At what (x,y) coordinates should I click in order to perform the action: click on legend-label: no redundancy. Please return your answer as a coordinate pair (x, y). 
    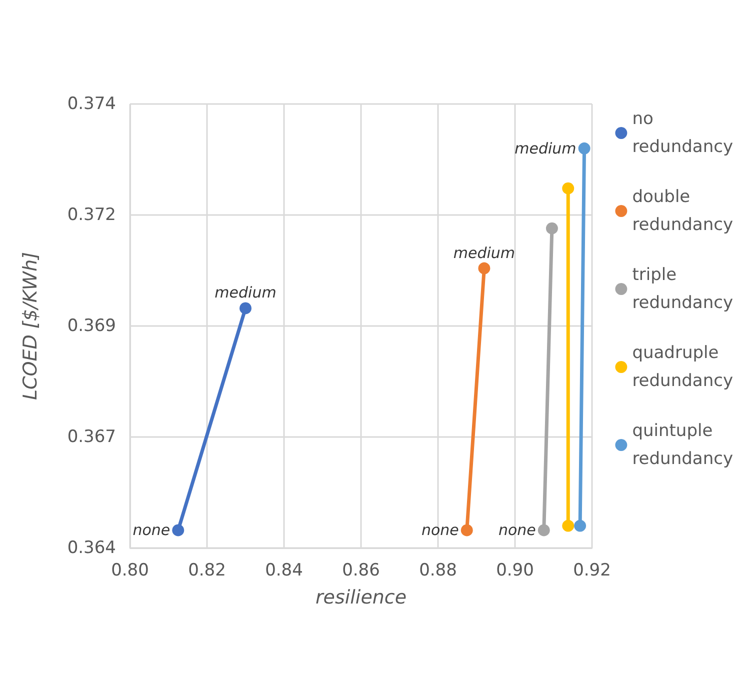
    Looking at the image, I should click on (683, 133).